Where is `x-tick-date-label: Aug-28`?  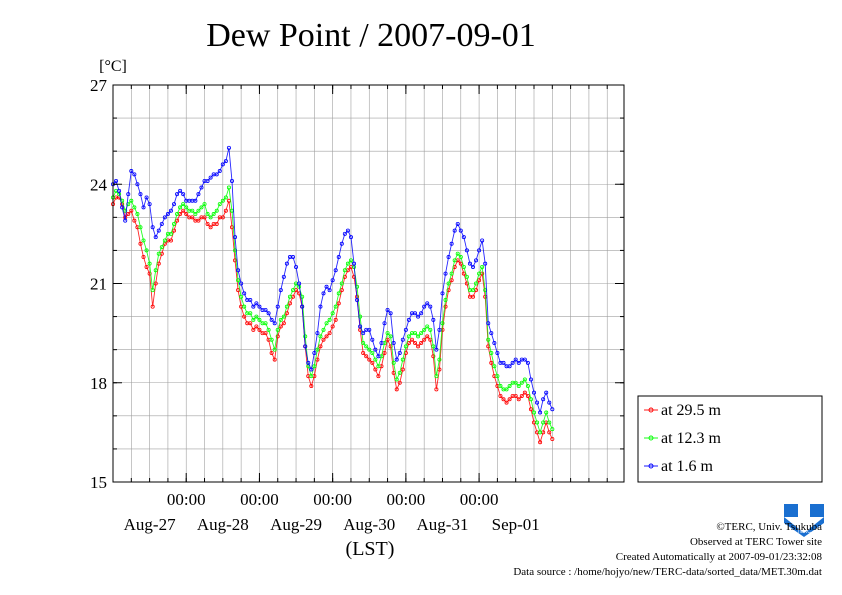
x-tick-date-label: Aug-28 is located at coordinates (223, 524).